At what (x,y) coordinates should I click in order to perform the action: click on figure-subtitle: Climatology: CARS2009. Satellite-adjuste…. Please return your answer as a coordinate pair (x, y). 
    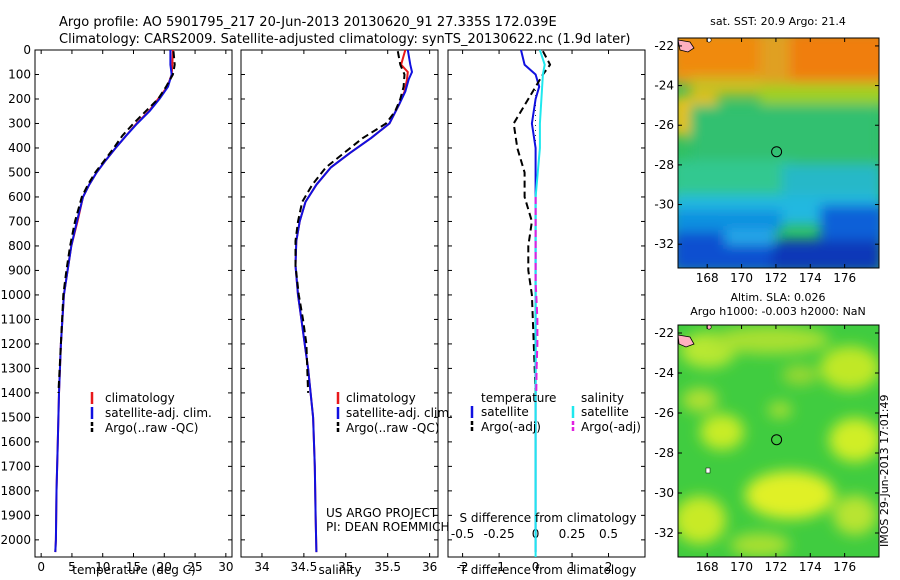
    Looking at the image, I should click on (345, 39).